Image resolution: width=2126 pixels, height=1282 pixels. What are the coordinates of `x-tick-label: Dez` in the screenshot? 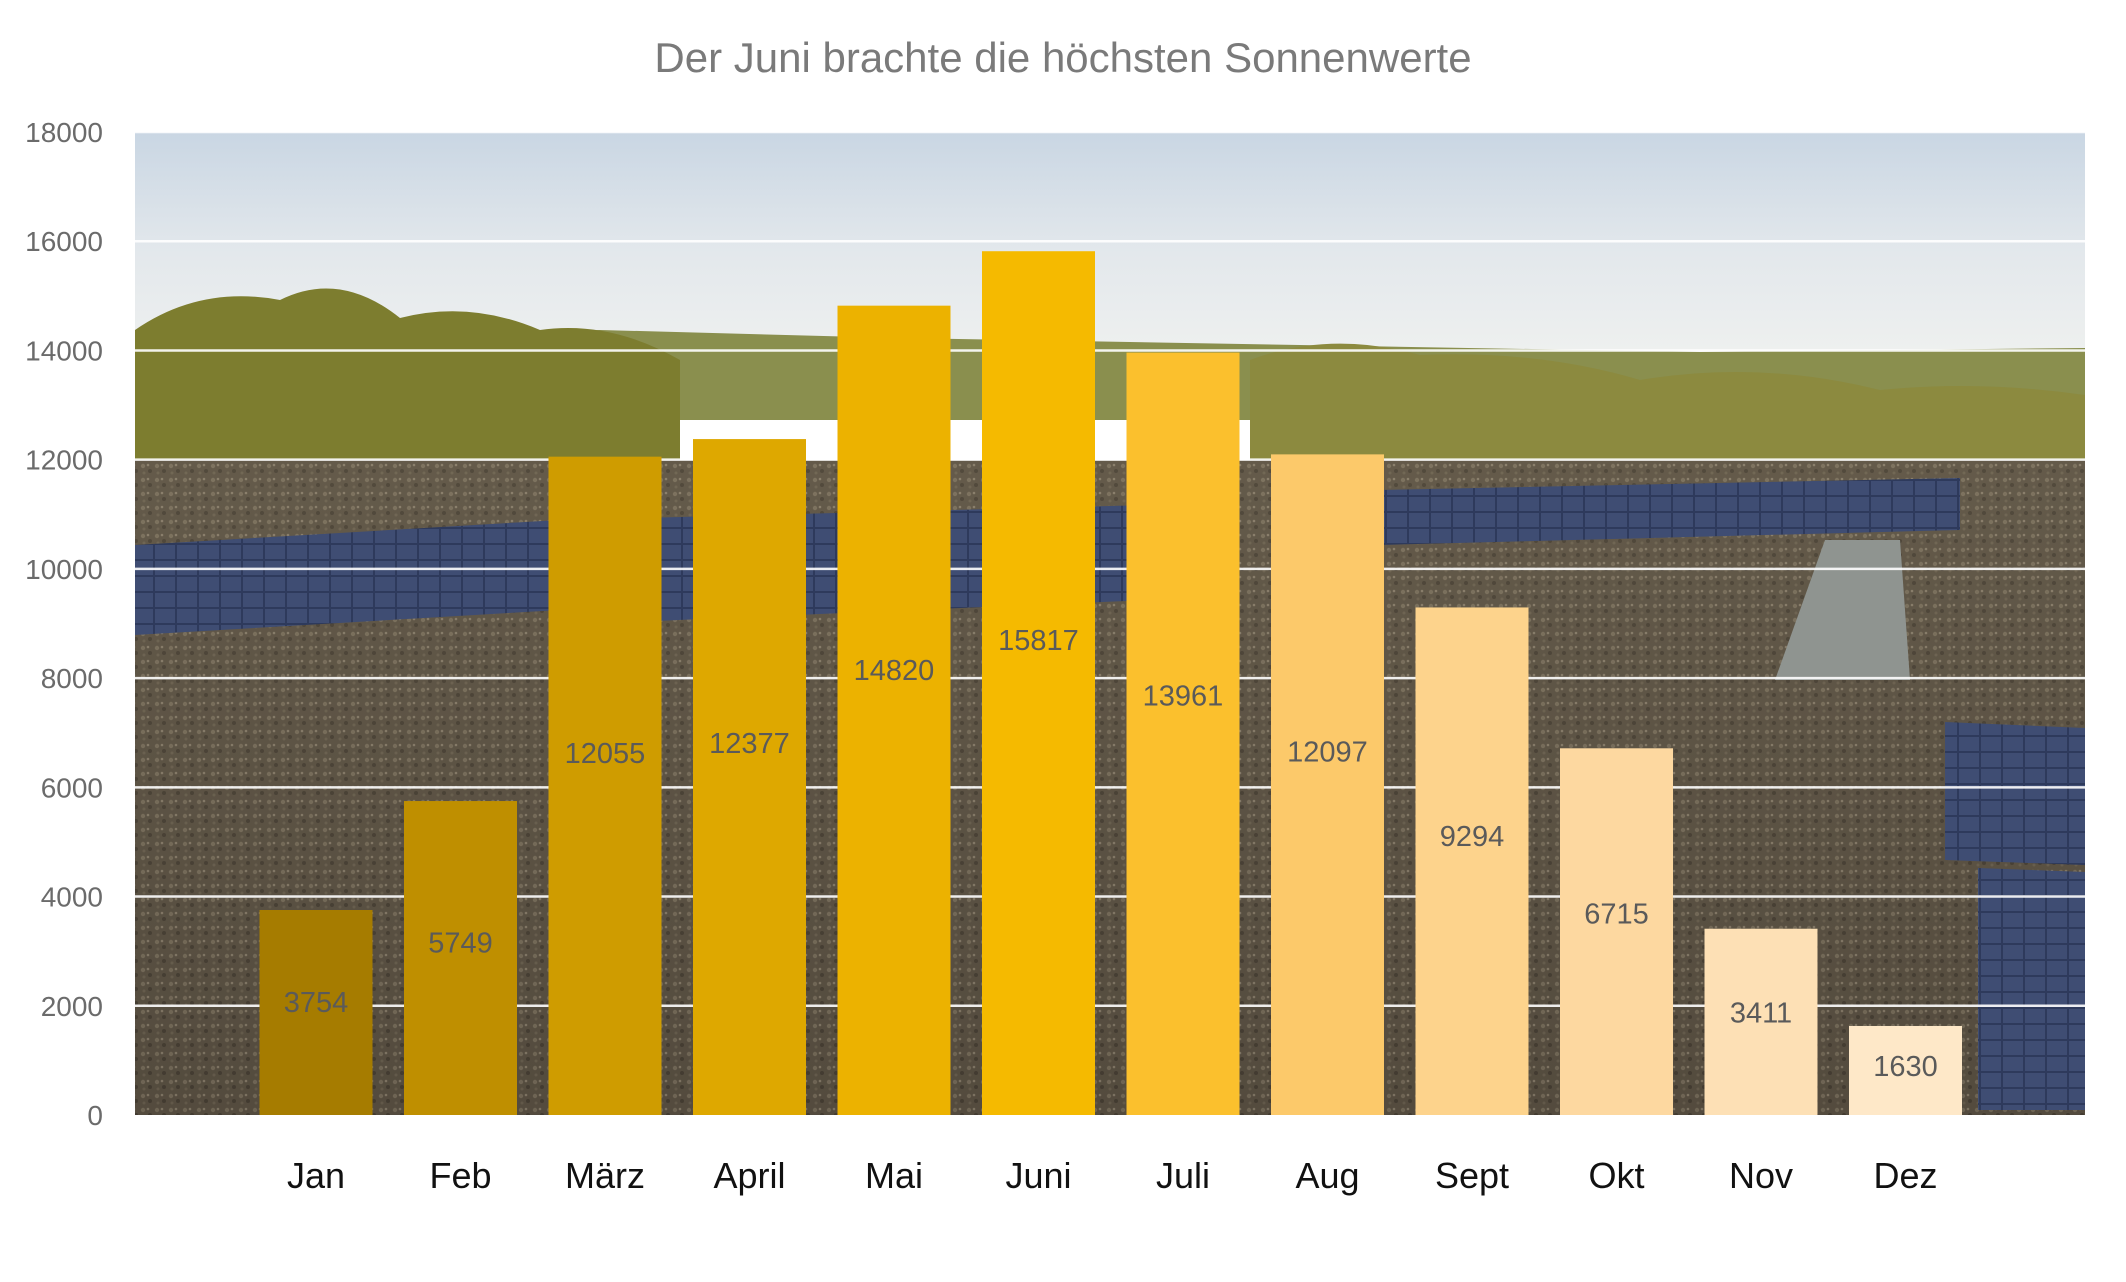 It's located at (1905, 1175).